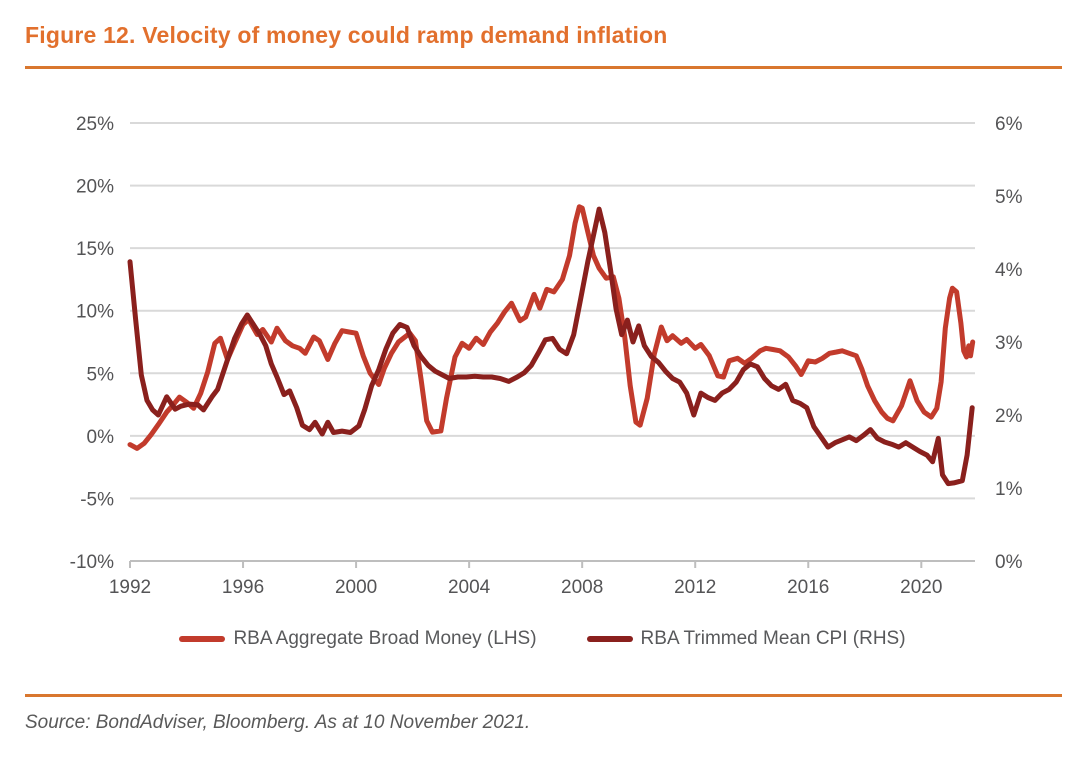 The width and height of the screenshot is (1085, 757). What do you see at coordinates (1009, 489) in the screenshot?
I see `right-axis-tick-label: 1%` at bounding box center [1009, 489].